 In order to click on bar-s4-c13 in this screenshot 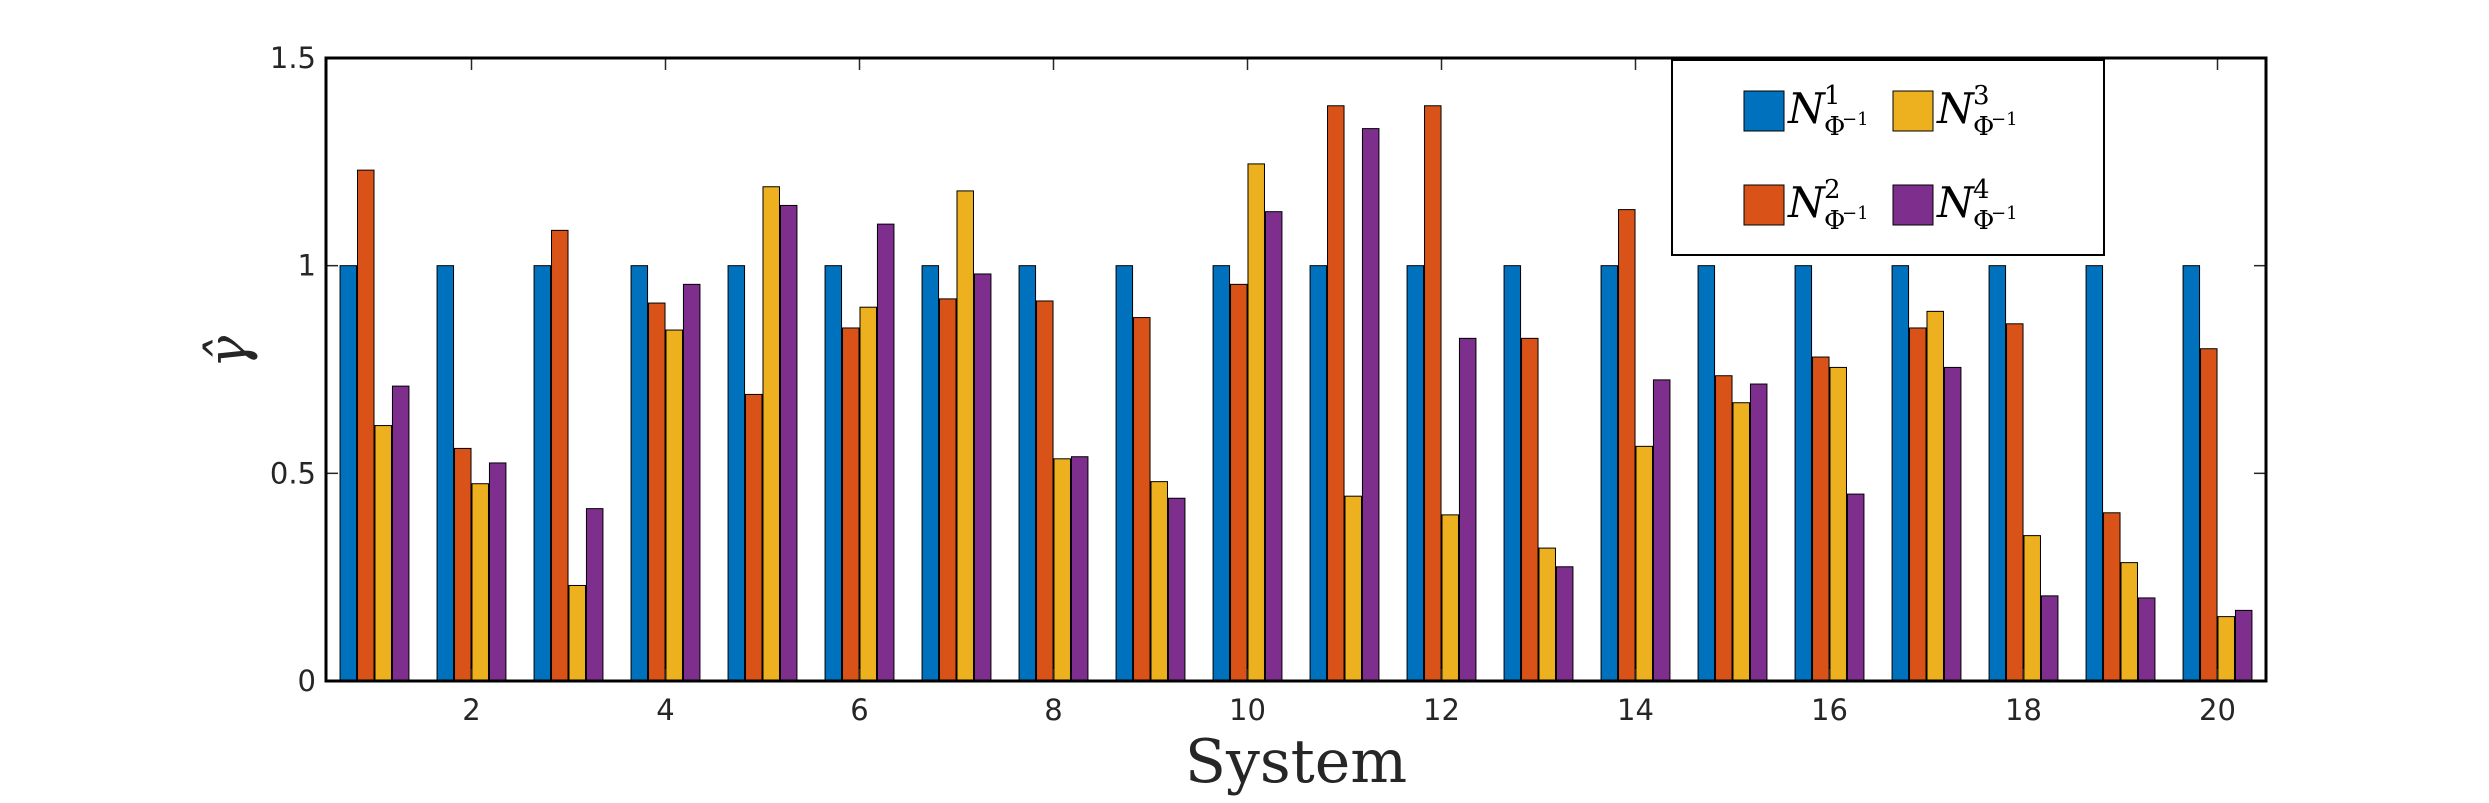, I will do `click(1564, 624)`.